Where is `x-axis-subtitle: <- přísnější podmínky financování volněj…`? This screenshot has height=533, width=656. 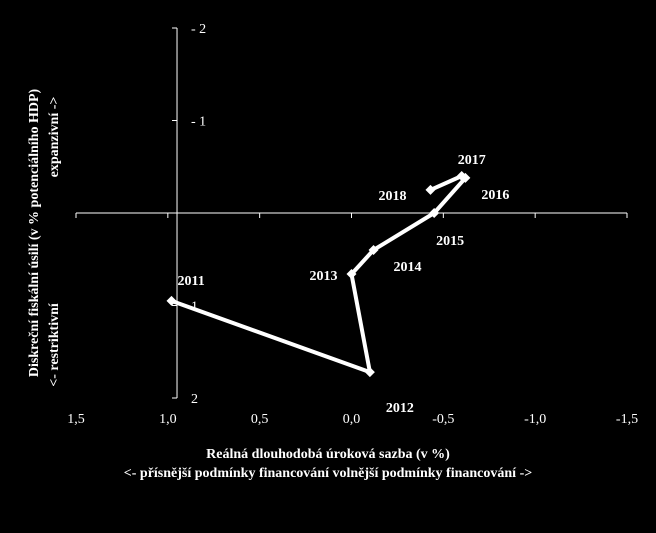 x-axis-subtitle: <- přísnější podmínky financování volněj… is located at coordinates (328, 473).